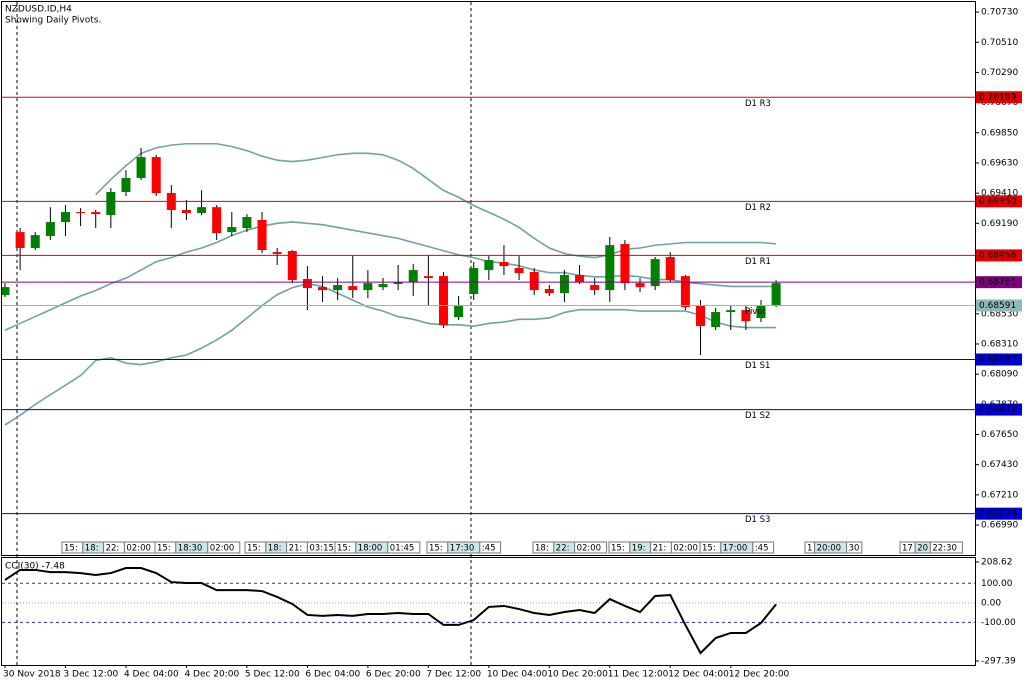 The image size is (1024, 683). Describe the element at coordinates (999, 133) in the screenshot. I see `y-tick-label: 0.69850` at that location.